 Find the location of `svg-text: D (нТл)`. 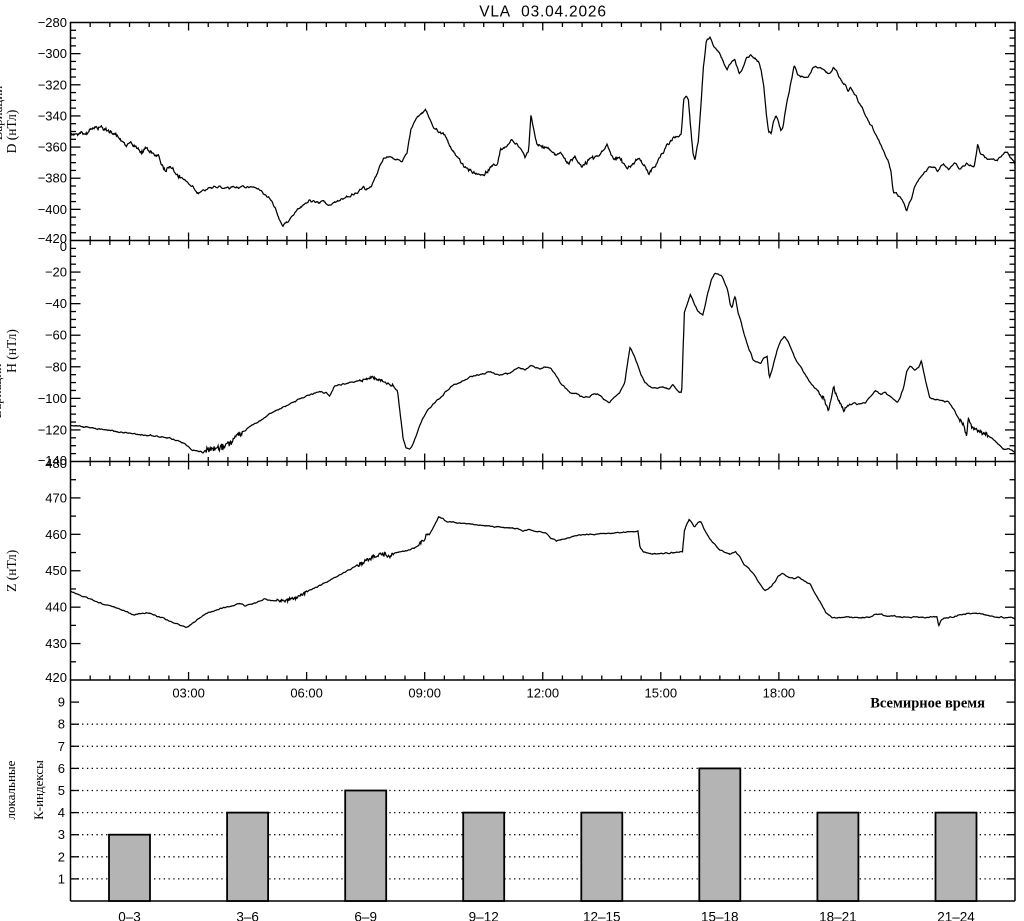

svg-text: D (нТл) is located at coordinates (11, 132).